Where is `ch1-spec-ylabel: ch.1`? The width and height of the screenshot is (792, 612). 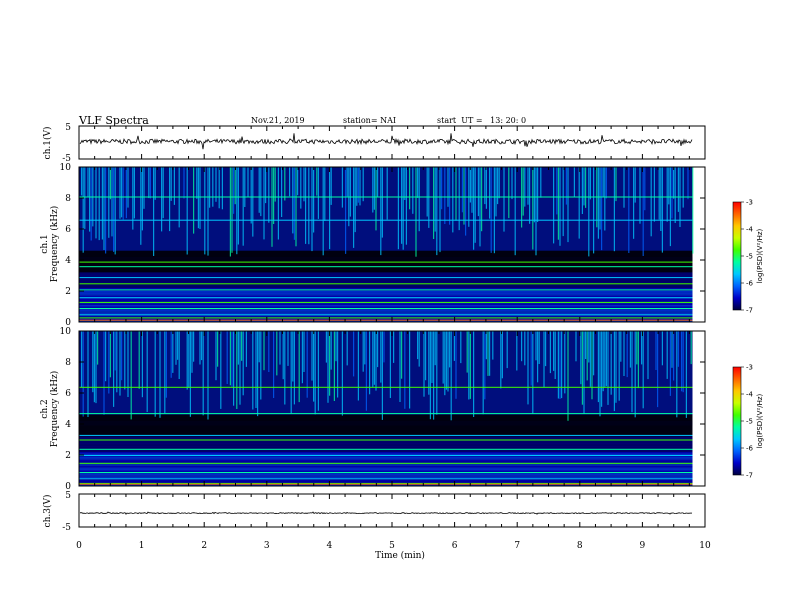
ch1-spec-ylabel: ch.1 is located at coordinates (45, 243).